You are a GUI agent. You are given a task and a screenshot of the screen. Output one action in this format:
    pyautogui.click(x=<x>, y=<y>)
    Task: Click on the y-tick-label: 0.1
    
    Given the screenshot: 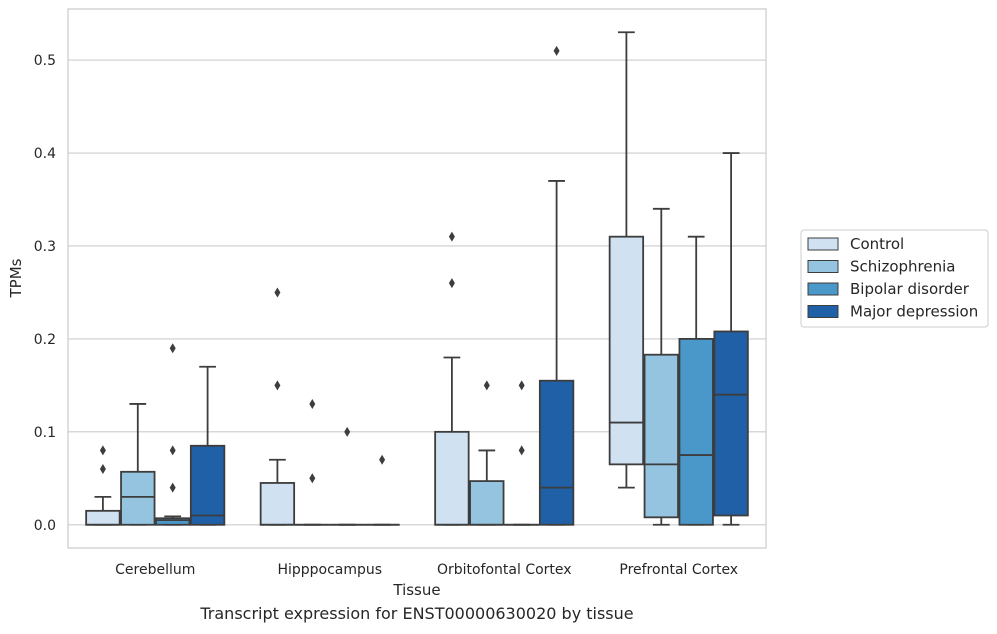 What is the action you would take?
    pyautogui.click(x=45, y=433)
    